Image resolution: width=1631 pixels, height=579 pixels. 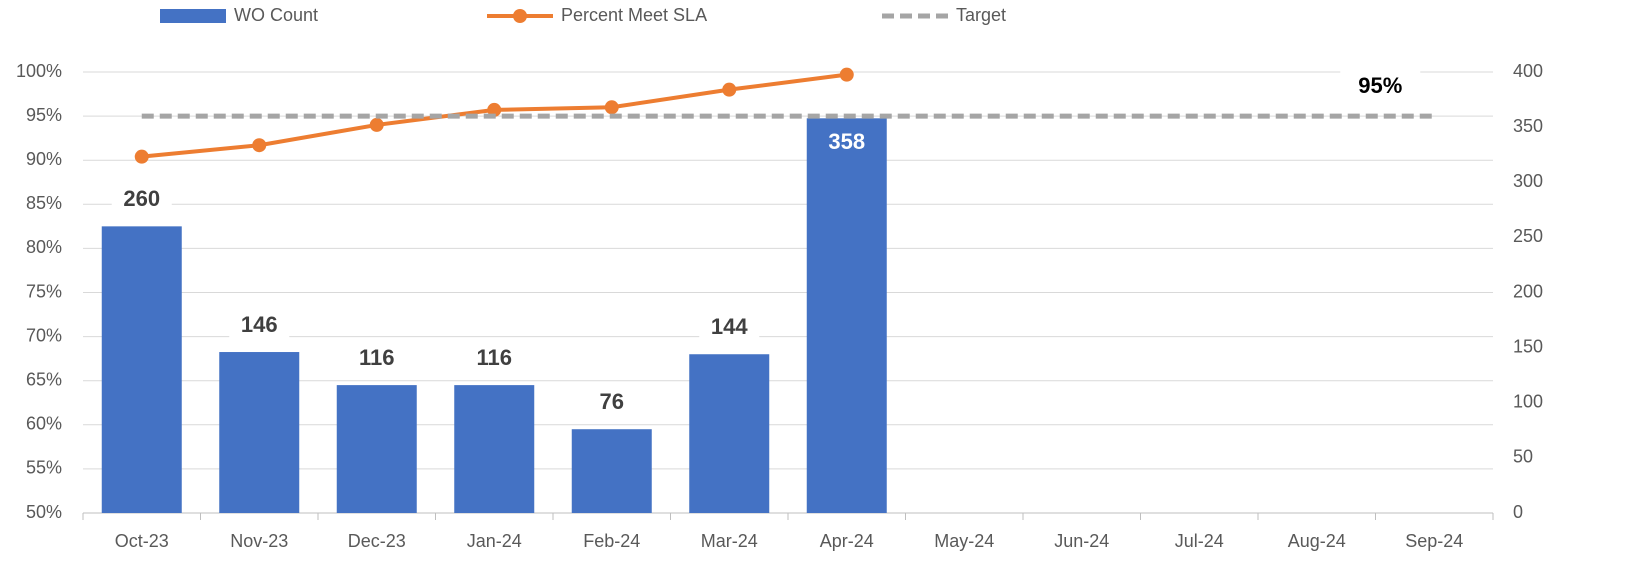 What do you see at coordinates (981, 15) in the screenshot?
I see `legend-label: Target` at bounding box center [981, 15].